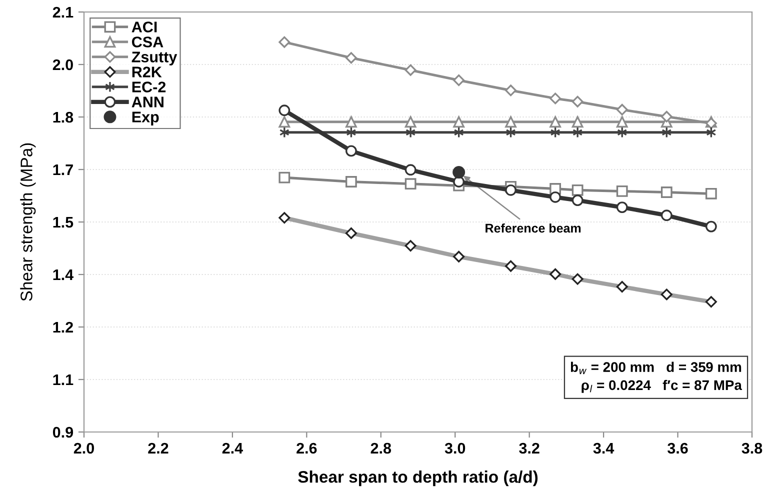  Describe the element at coordinates (418, 478) in the screenshot. I see `x-axis-title: Shear span to depth ratio (a/d)` at that location.